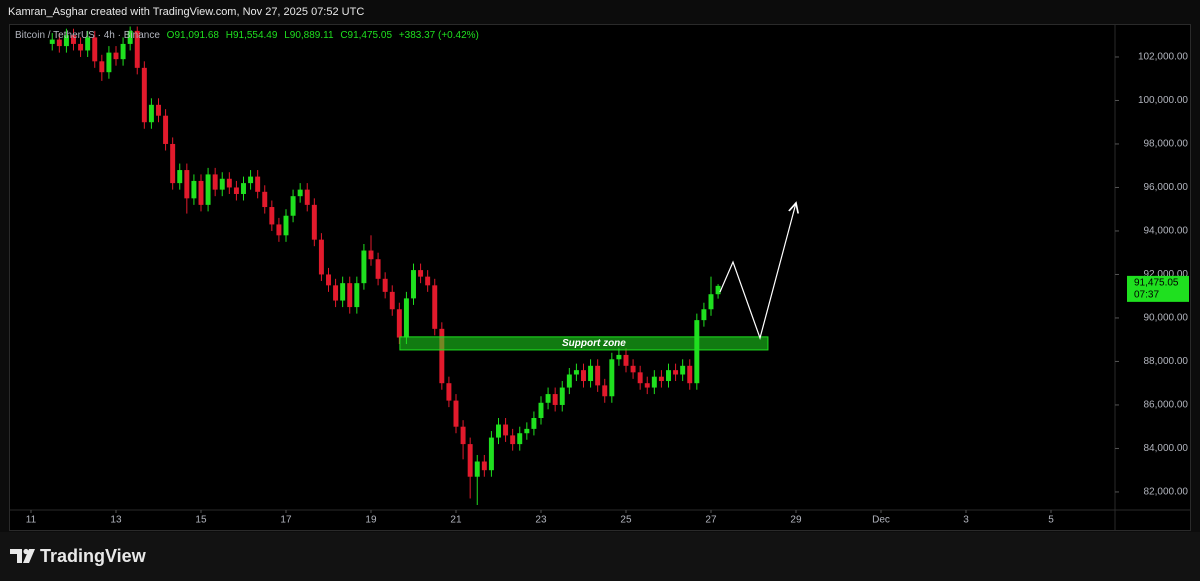  What do you see at coordinates (1166, 405) in the screenshot?
I see `y-tick-label: 86,000.00` at bounding box center [1166, 405].